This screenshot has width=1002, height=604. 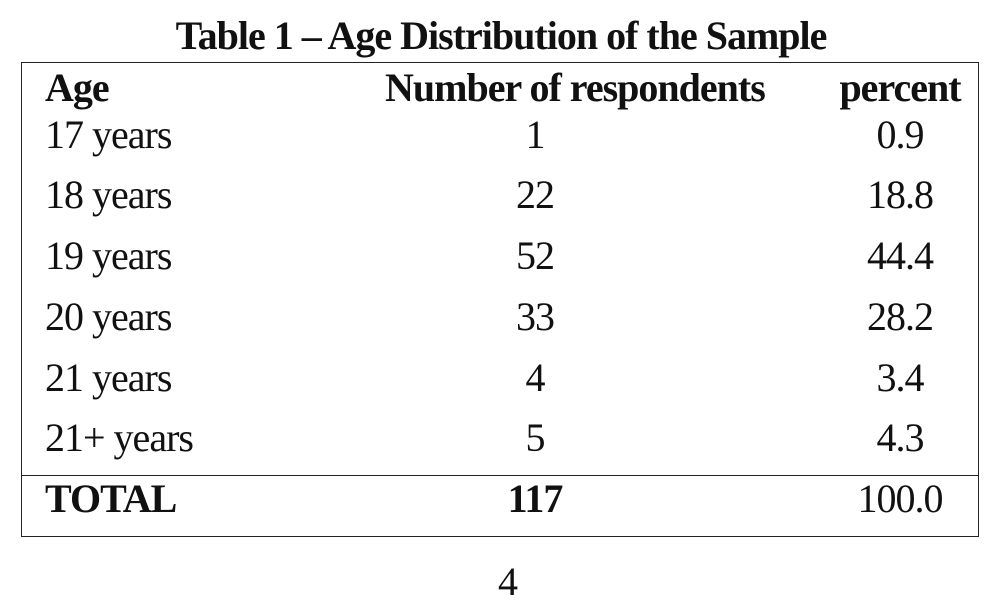 What do you see at coordinates (108, 255) in the screenshot?
I see `table-cell: 19 years` at bounding box center [108, 255].